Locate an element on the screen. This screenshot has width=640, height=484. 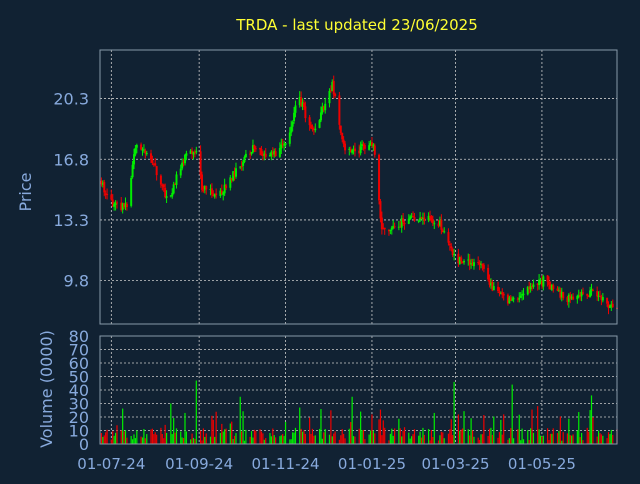
x-tick-label: 01-11-24 is located at coordinates (286, 464).